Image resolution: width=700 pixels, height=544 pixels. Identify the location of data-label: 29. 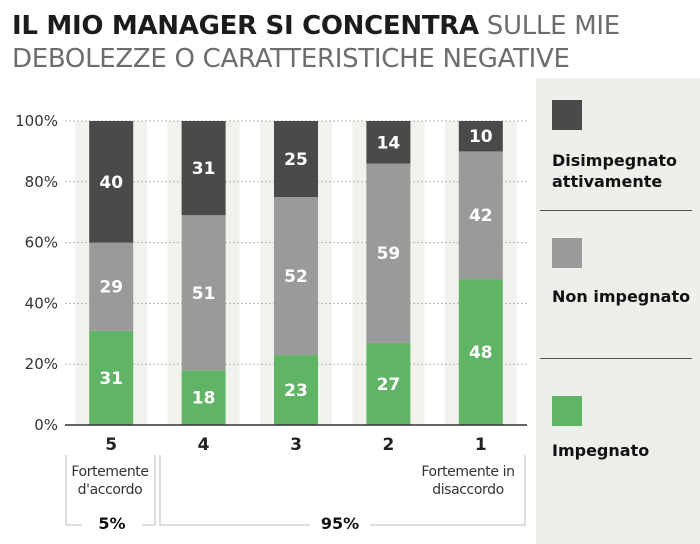
(111, 288).